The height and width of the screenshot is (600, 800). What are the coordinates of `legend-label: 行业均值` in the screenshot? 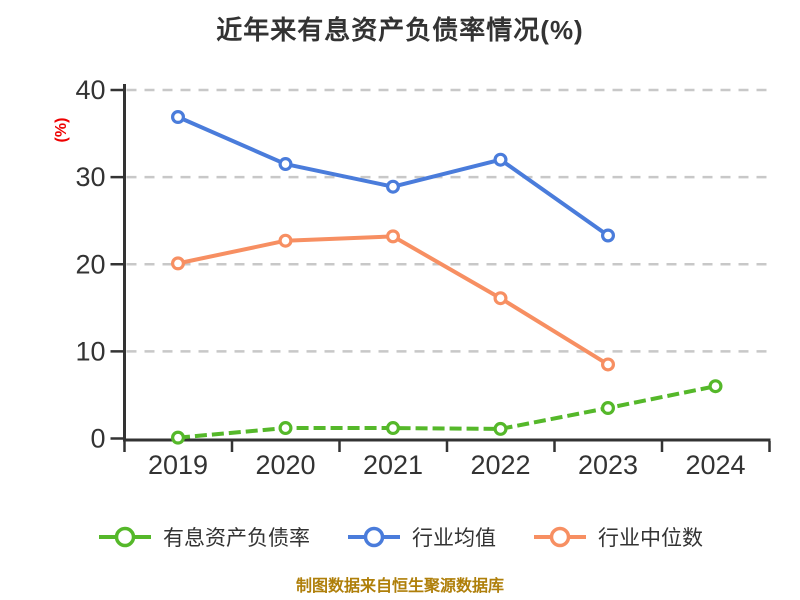 It's located at (454, 538).